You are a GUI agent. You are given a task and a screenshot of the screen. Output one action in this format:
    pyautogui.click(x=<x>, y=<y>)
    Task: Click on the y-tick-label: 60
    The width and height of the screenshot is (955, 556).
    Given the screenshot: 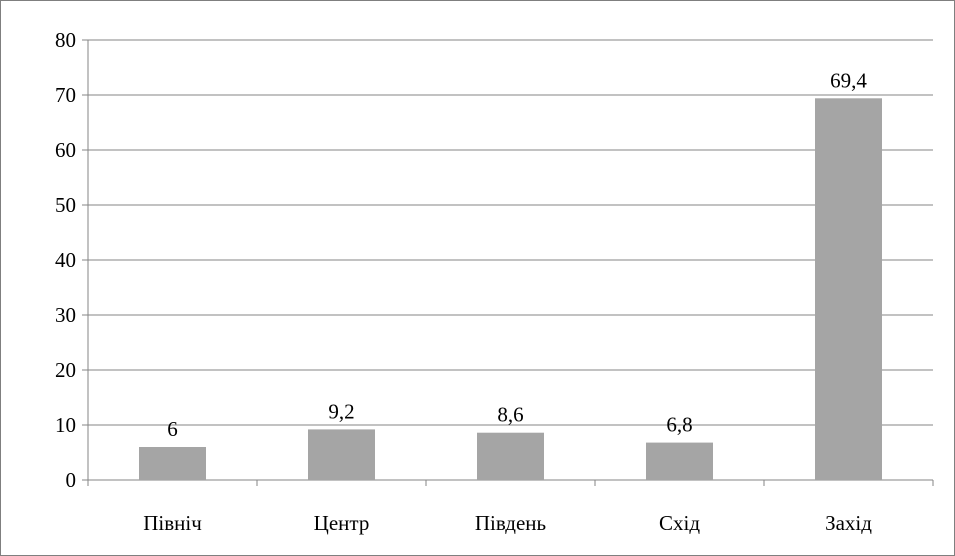 What is the action you would take?
    pyautogui.click(x=65, y=150)
    